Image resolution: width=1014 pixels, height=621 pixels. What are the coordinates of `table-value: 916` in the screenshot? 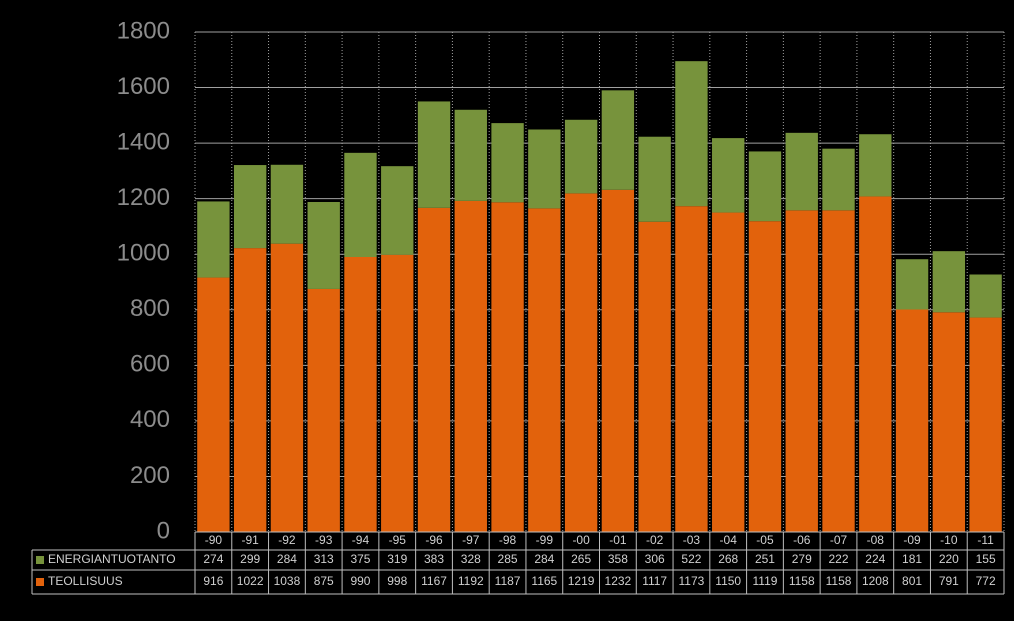 It's located at (213, 581).